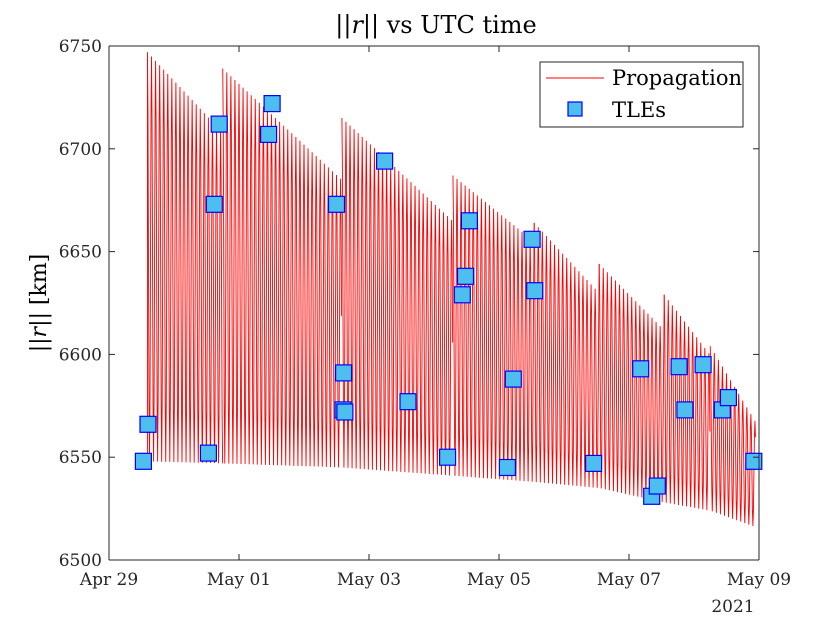 This screenshot has height=630, width=840. I want to click on y-tick-label: 6650, so click(80, 253).